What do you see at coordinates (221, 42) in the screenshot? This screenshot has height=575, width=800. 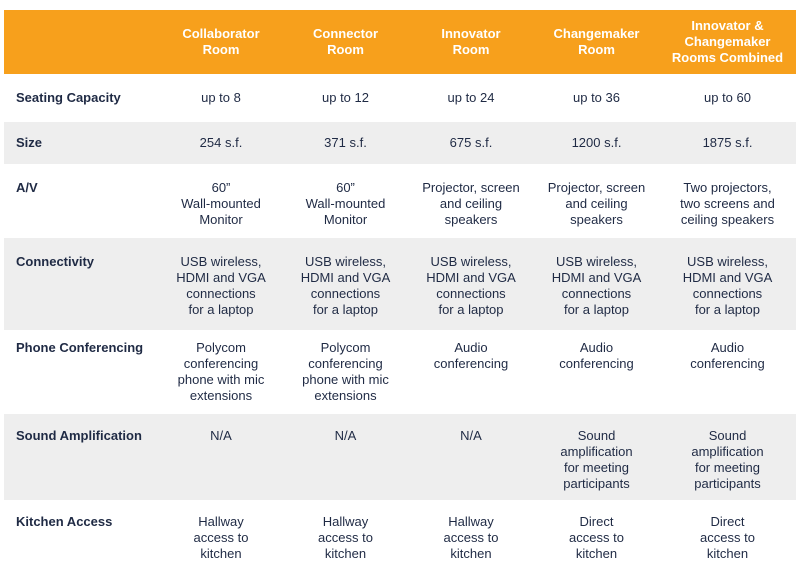 I see `header-collaborator-room: Collaborator Room` at bounding box center [221, 42].